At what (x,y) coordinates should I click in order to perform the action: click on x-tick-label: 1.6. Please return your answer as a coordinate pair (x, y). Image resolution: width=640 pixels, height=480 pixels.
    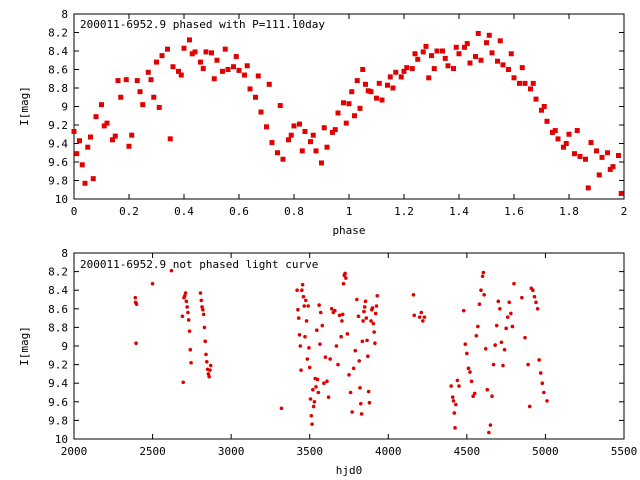
    Looking at the image, I should click on (514, 211).